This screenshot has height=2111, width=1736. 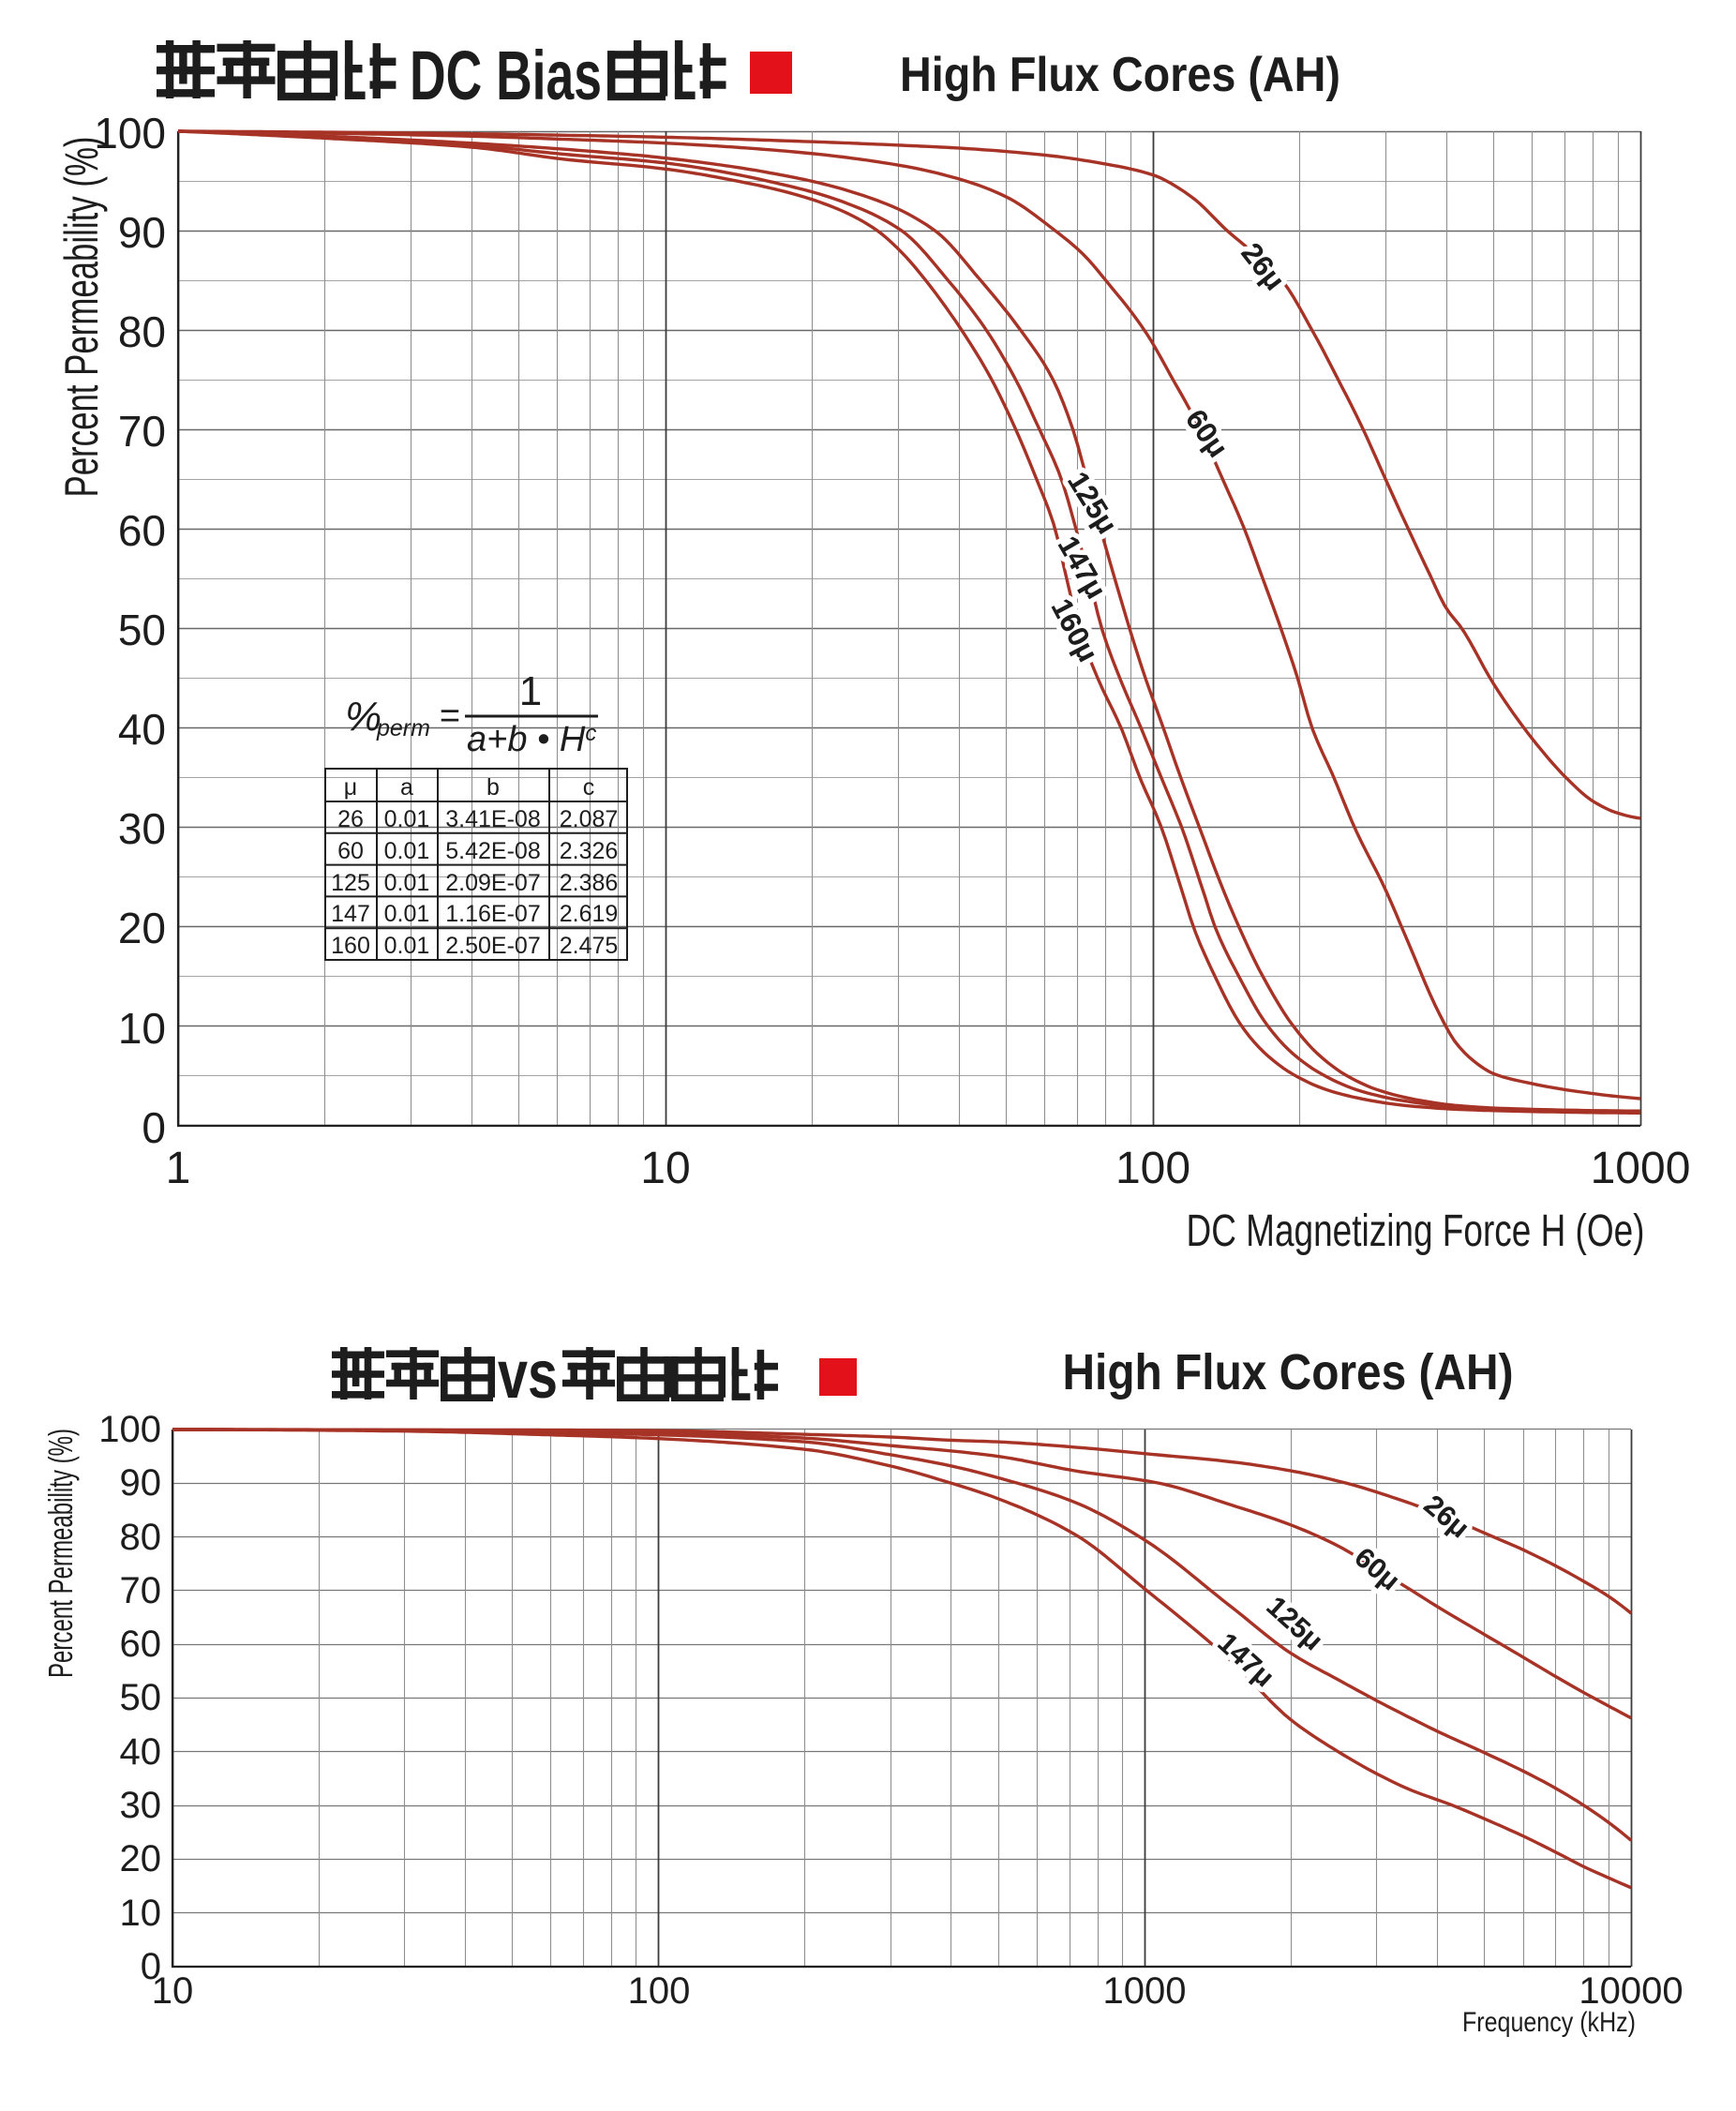 I want to click on svg-text: 2.386, so click(x=589, y=883).